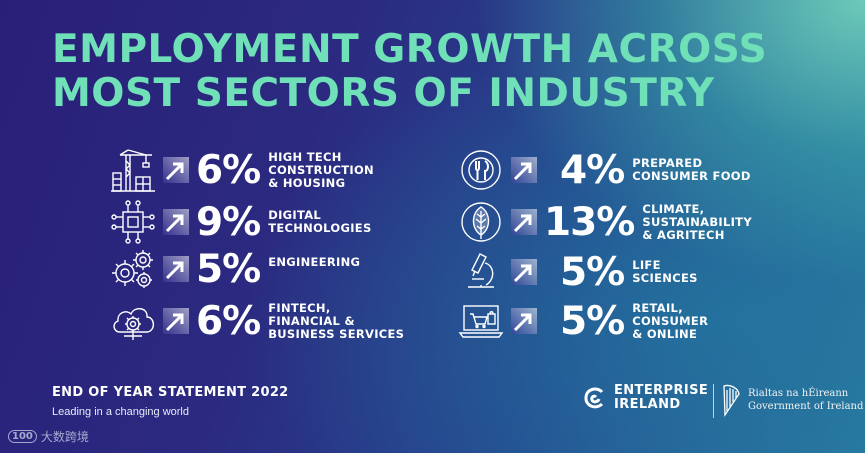 The image size is (865, 453). I want to click on sector-engineering: 5% ENGINEERING, so click(235, 269).